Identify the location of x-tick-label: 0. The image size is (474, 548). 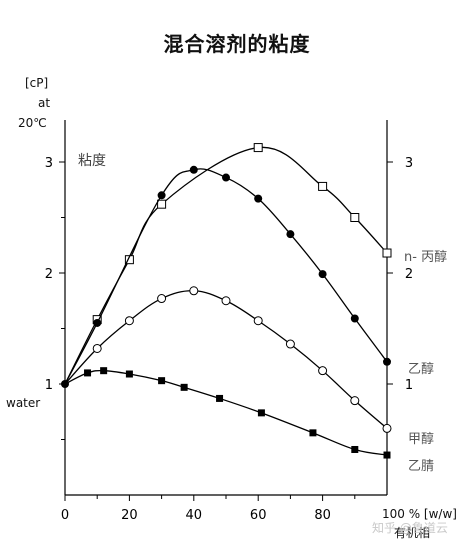
(65, 515).